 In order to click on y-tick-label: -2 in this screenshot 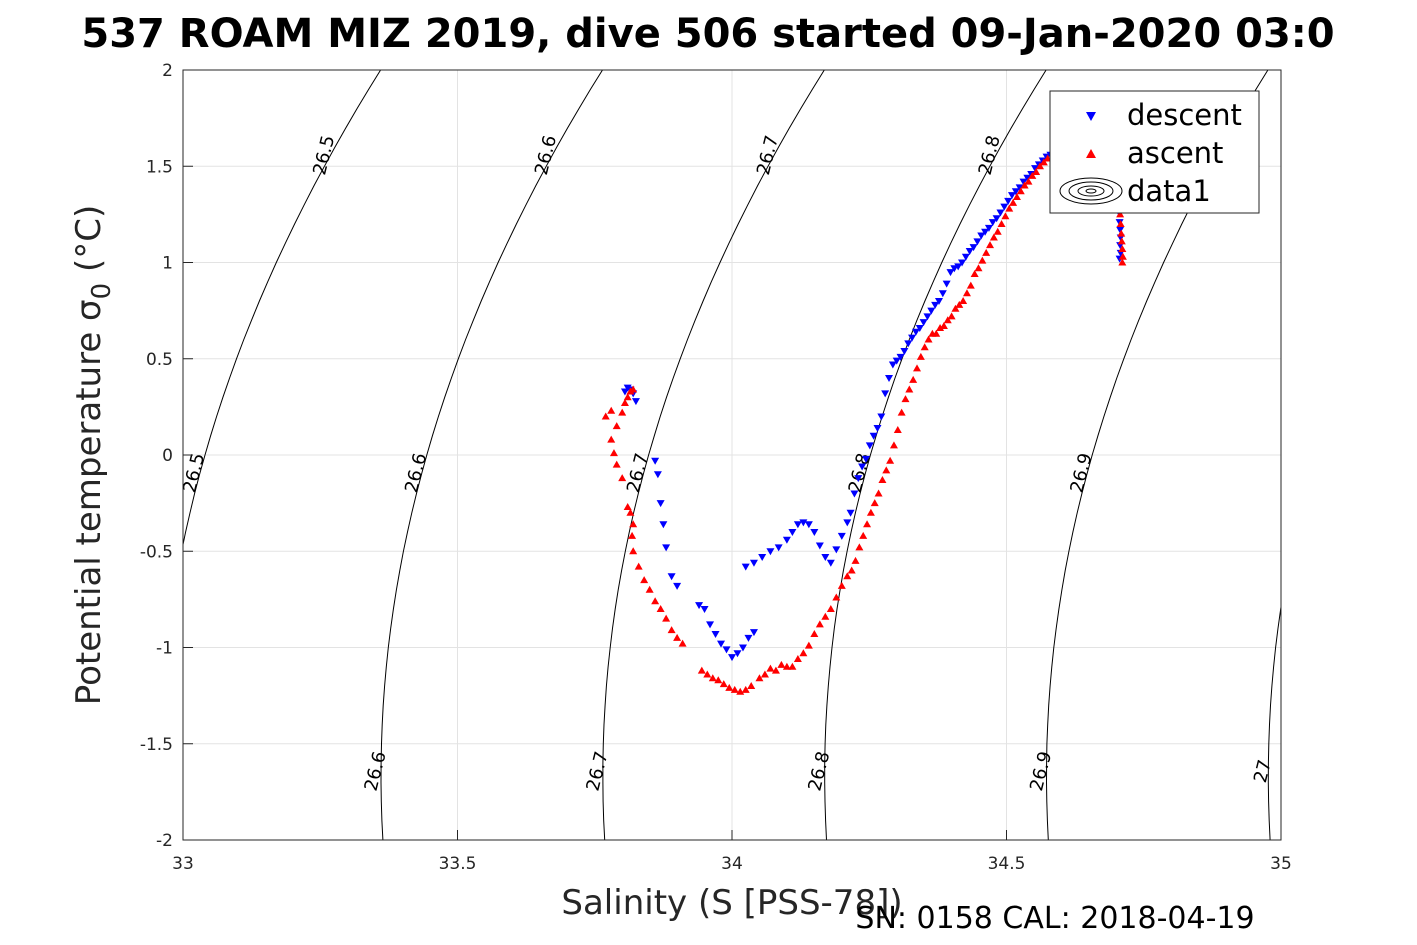, I will do `click(164, 841)`.